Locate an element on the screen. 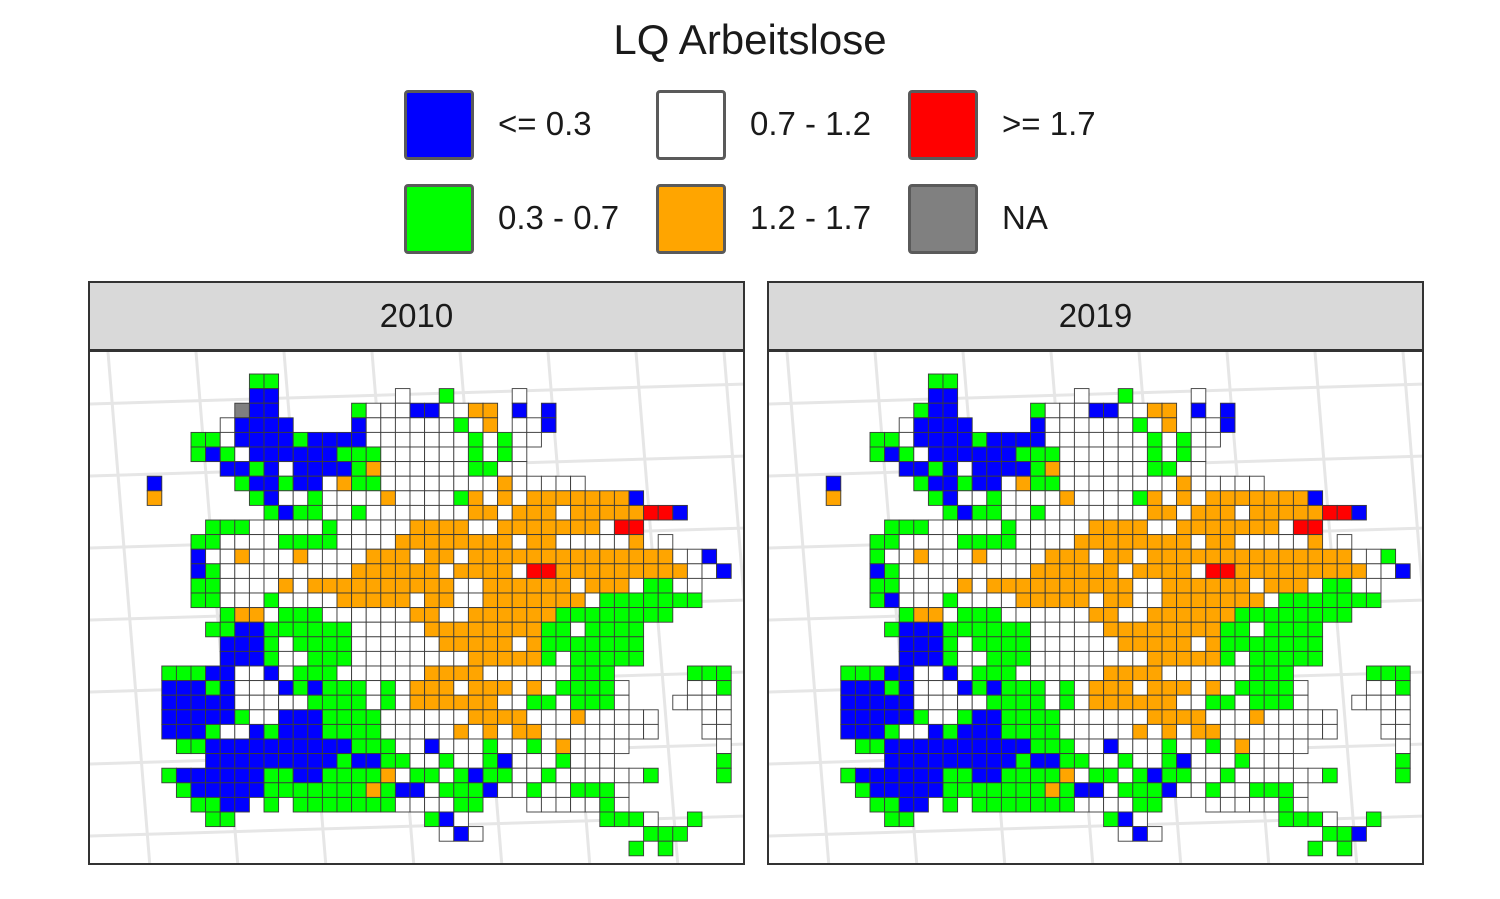 Image resolution: width=1500 pixels, height=899 pixels. legend-label: 0.7 - 1.2 is located at coordinates (811, 123).